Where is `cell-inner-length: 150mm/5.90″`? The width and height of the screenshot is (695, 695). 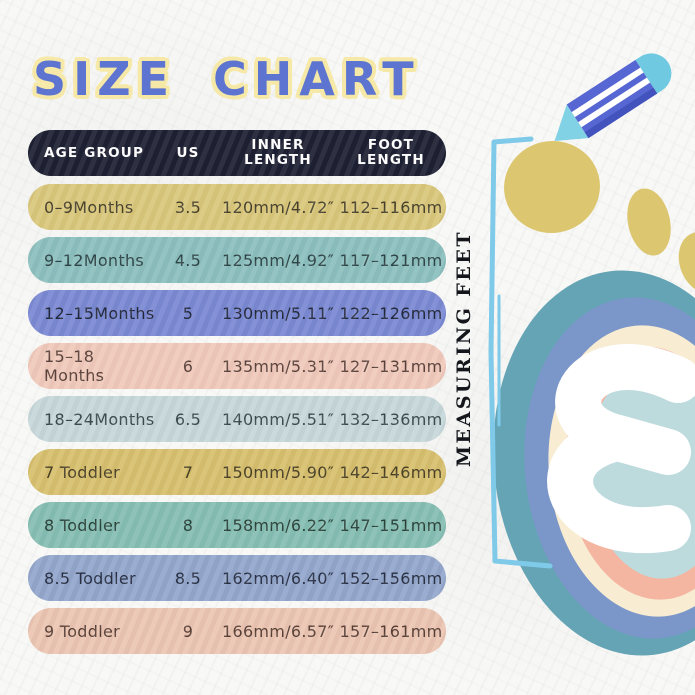 cell-inner-length: 150mm/5.90″ is located at coordinates (277, 472).